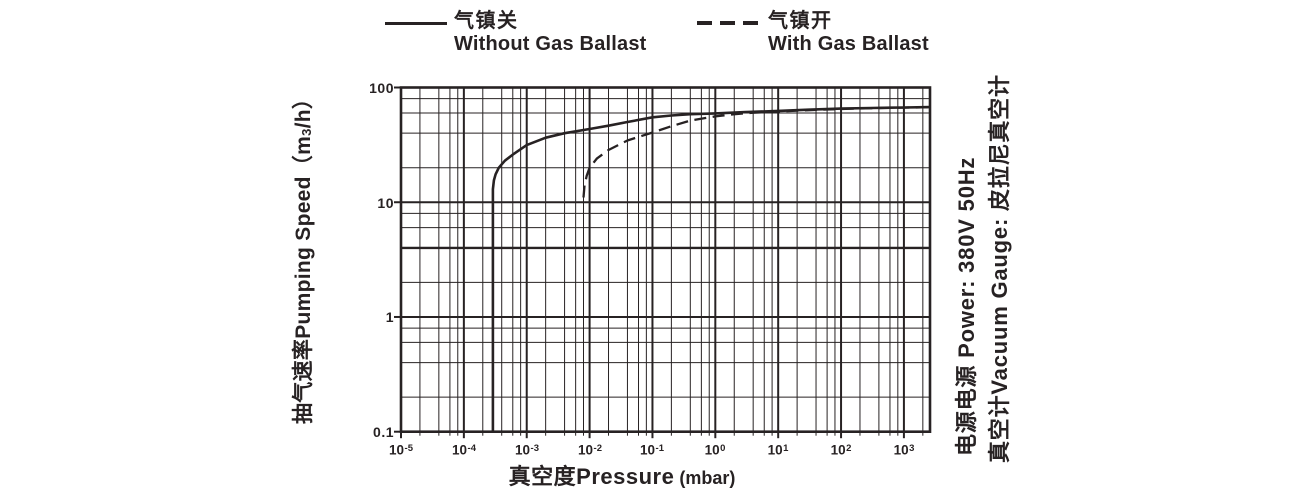  Describe the element at coordinates (652, 450) in the screenshot. I see `x-tick-1e-1: 10⁻¹` at that location.